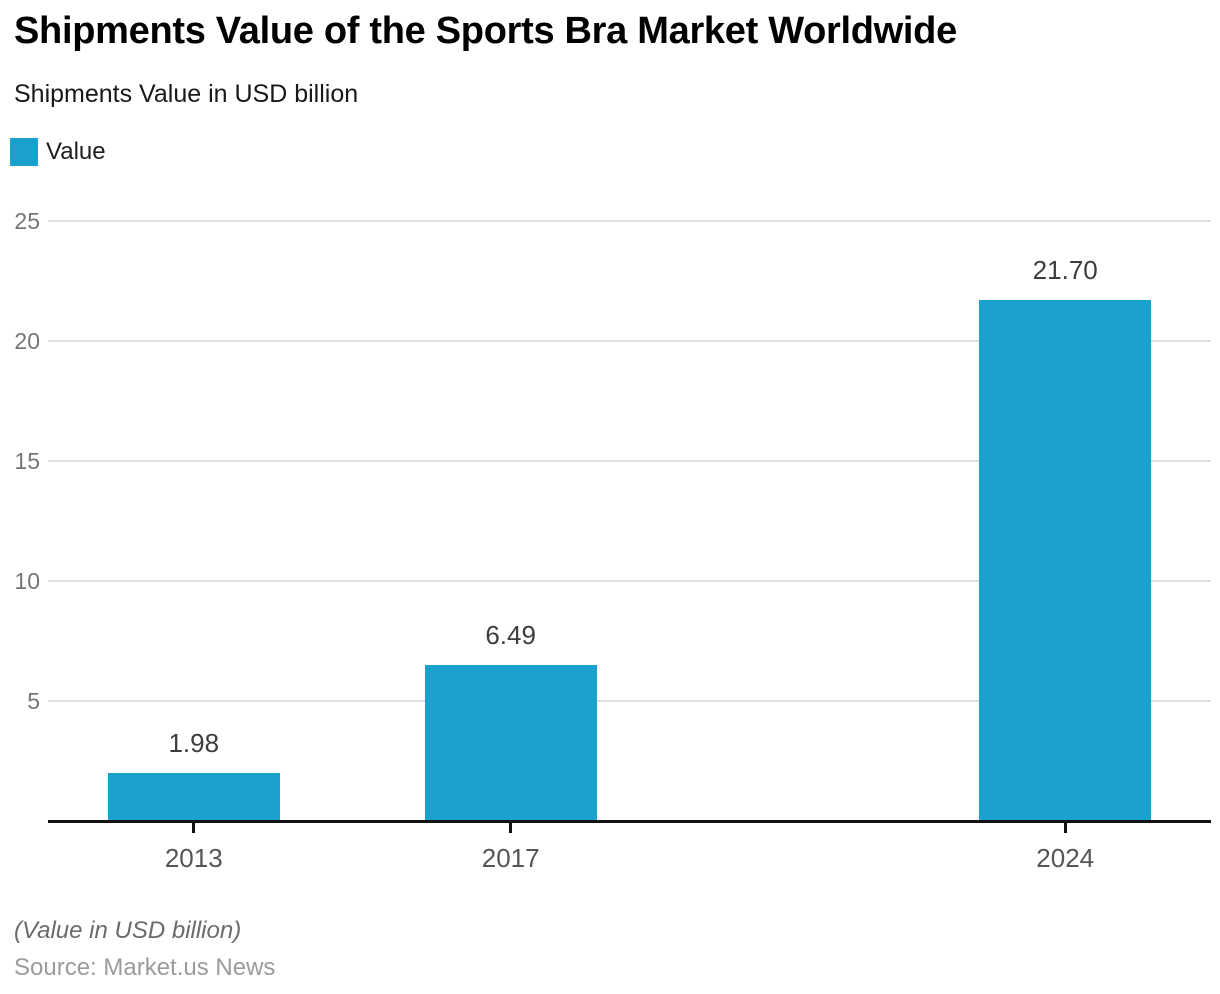 The height and width of the screenshot is (994, 1220). What do you see at coordinates (510, 858) in the screenshot?
I see `x-axis-label-2017: 2017` at bounding box center [510, 858].